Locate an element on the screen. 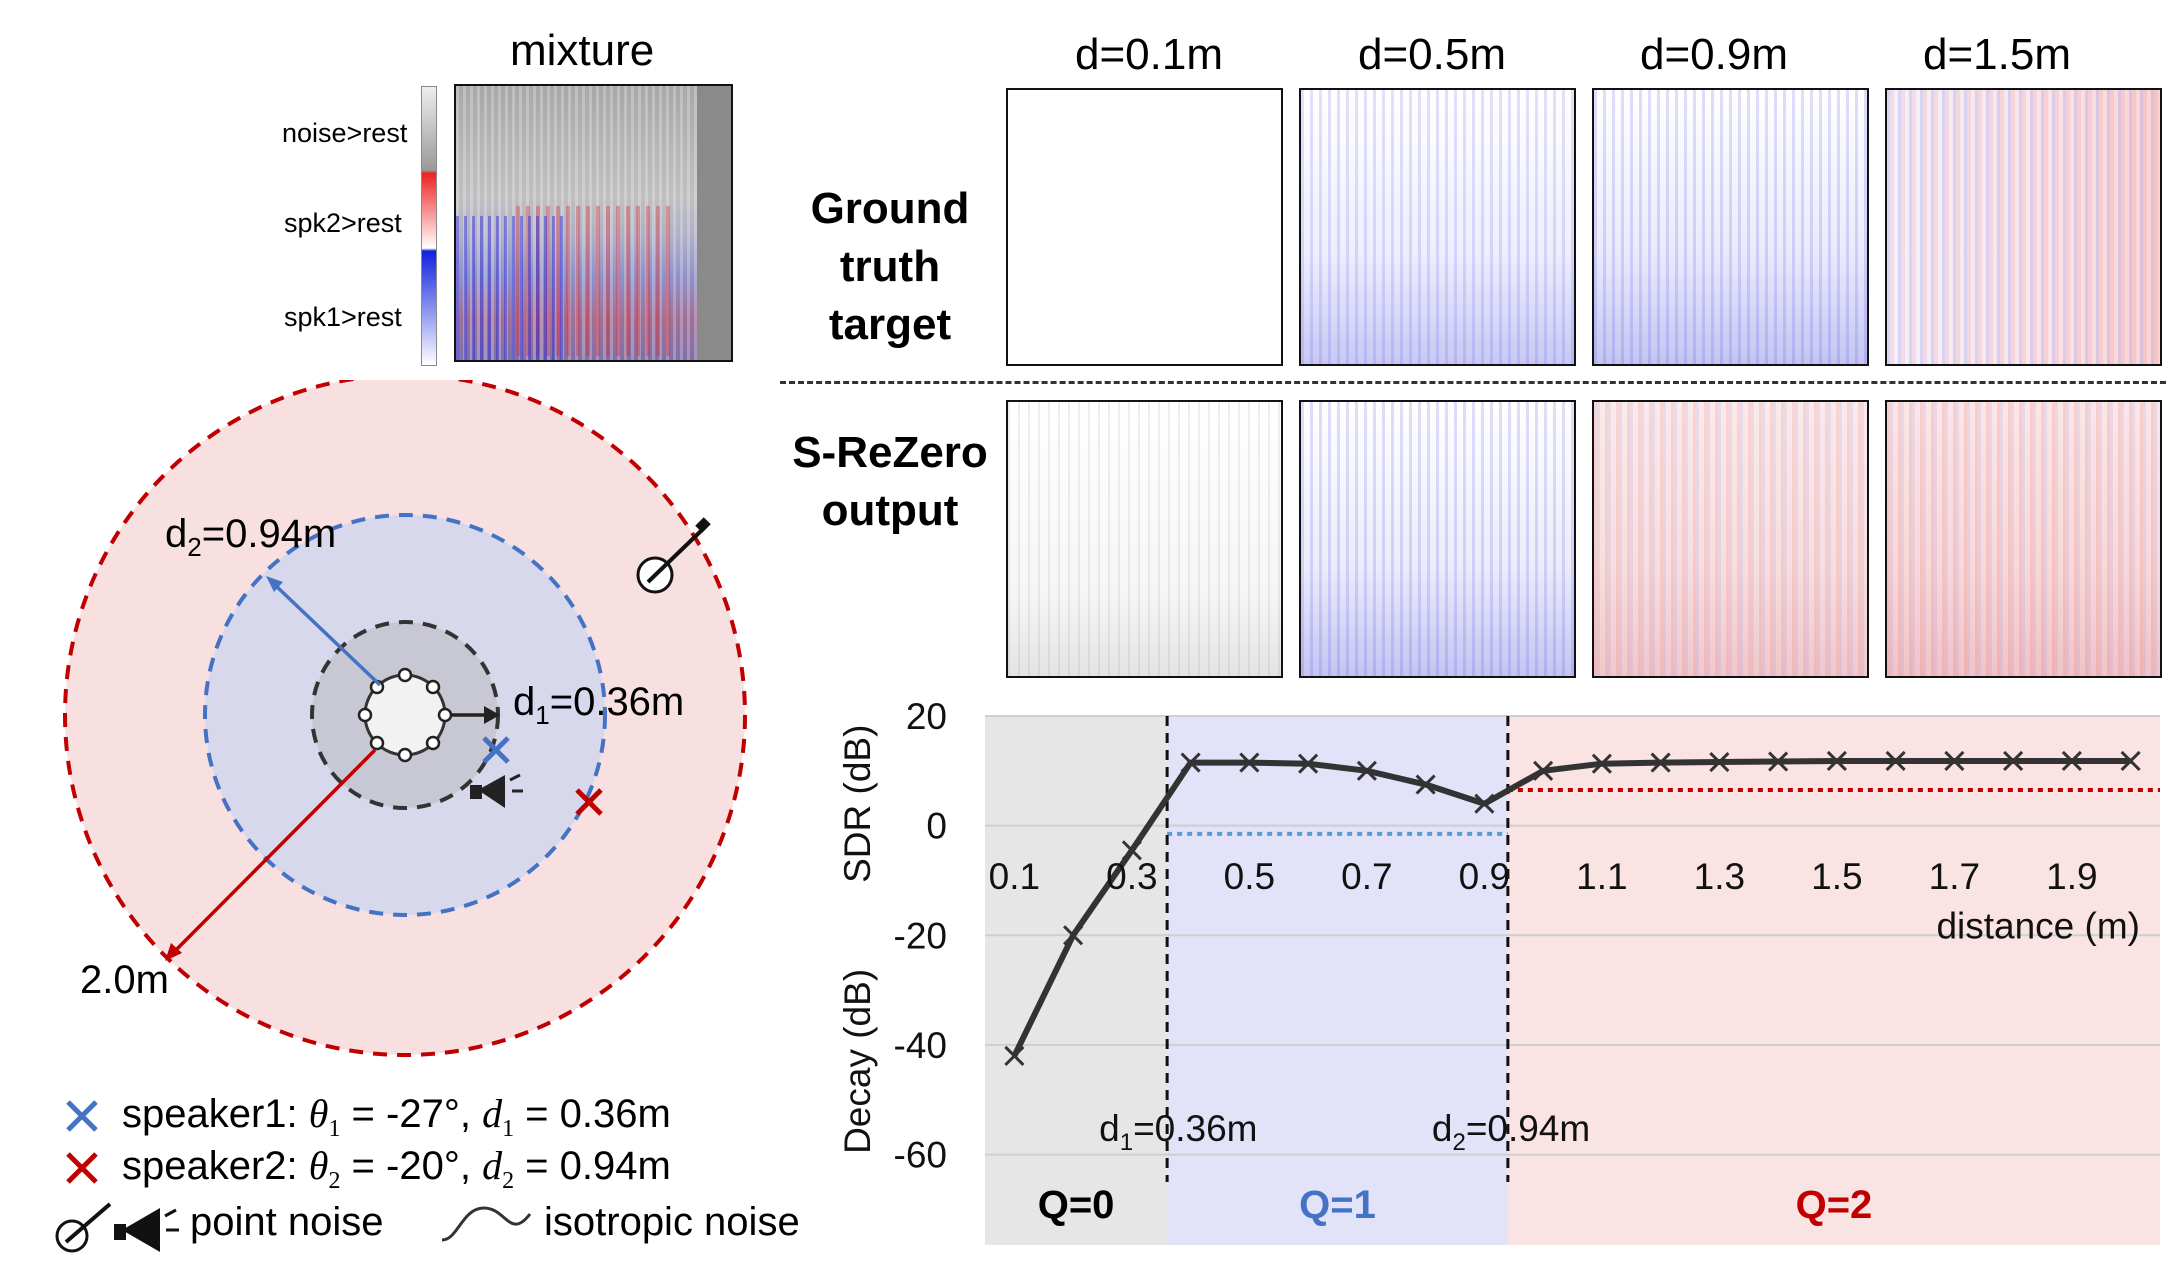 The image size is (2172, 1262). row-label-gt-line3: target is located at coordinates (890, 324).